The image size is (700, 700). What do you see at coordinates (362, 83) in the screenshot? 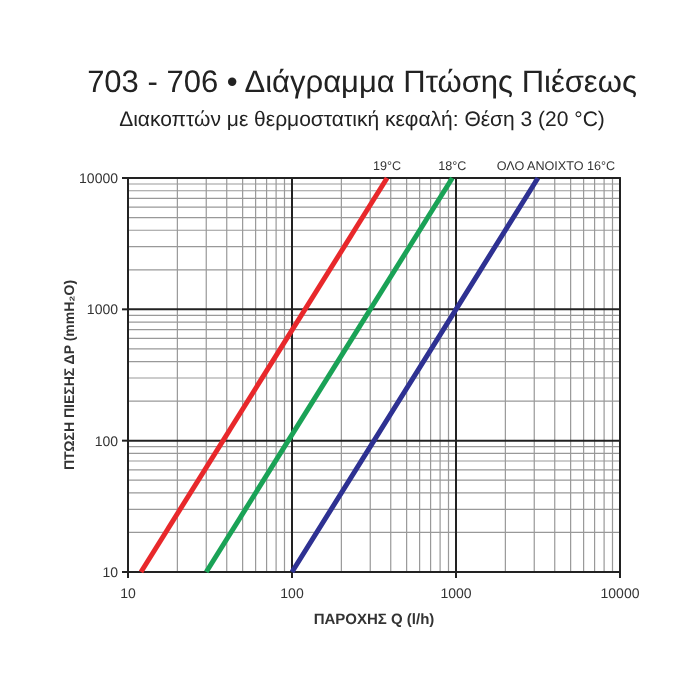
I see `chart-title: 703 - 706 • Διάγραμμα Πτώσης Πιέσεως` at bounding box center [362, 83].